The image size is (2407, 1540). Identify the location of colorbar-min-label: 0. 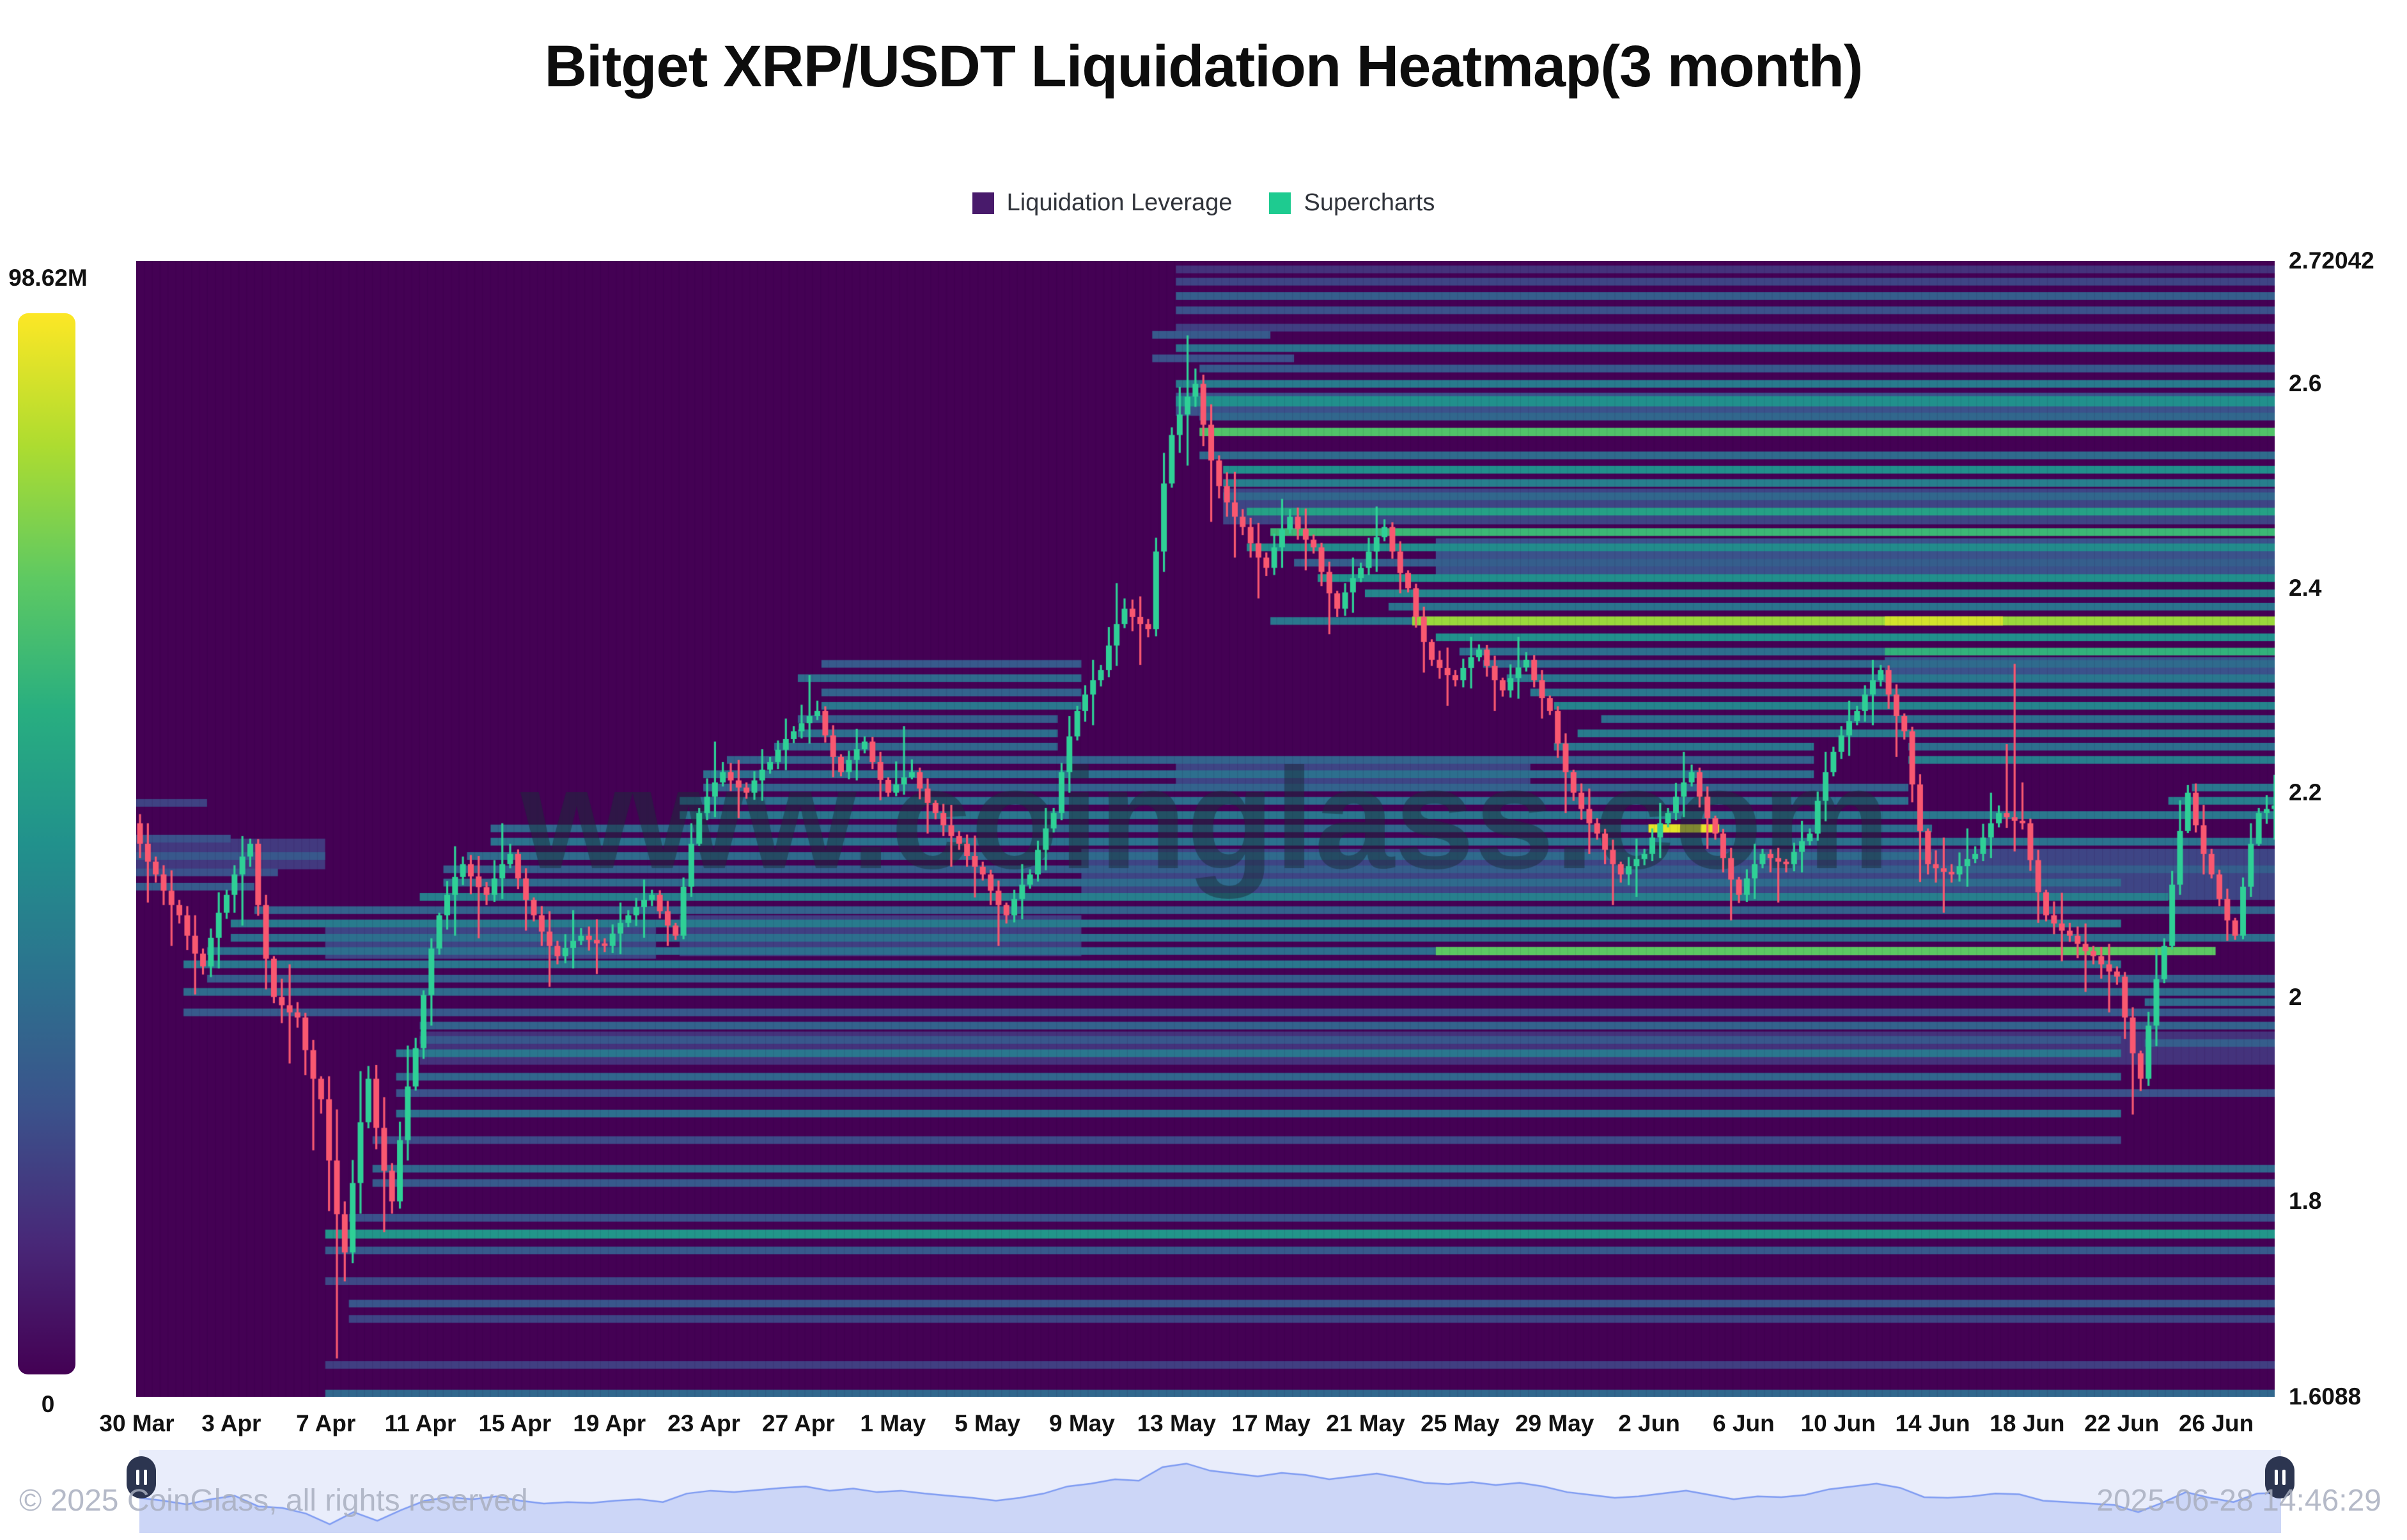
(48, 1404).